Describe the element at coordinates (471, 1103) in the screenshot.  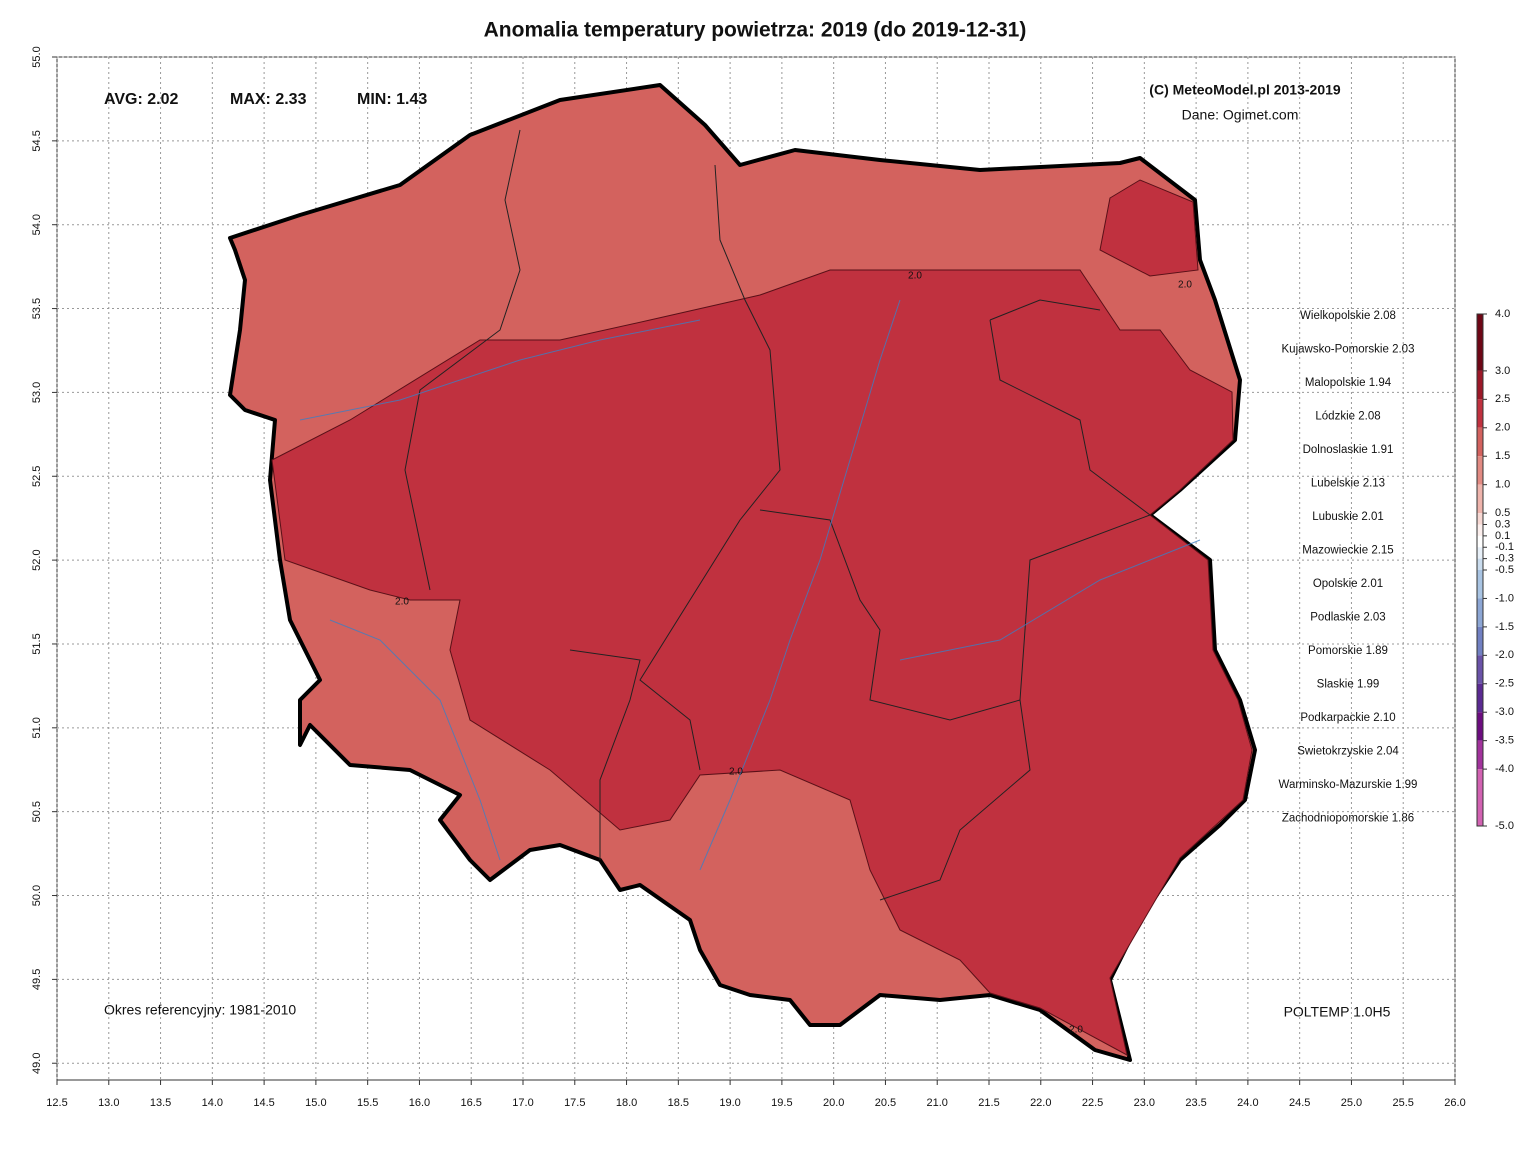
I see `x-tick-label: 16.5` at that location.